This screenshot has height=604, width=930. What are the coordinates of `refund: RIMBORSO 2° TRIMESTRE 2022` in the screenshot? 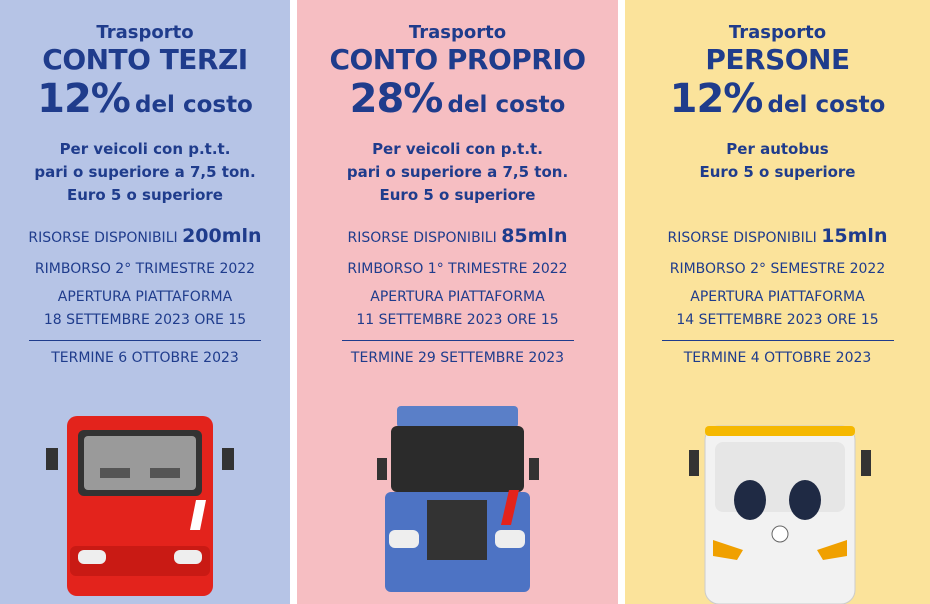 It's located at (145, 269).